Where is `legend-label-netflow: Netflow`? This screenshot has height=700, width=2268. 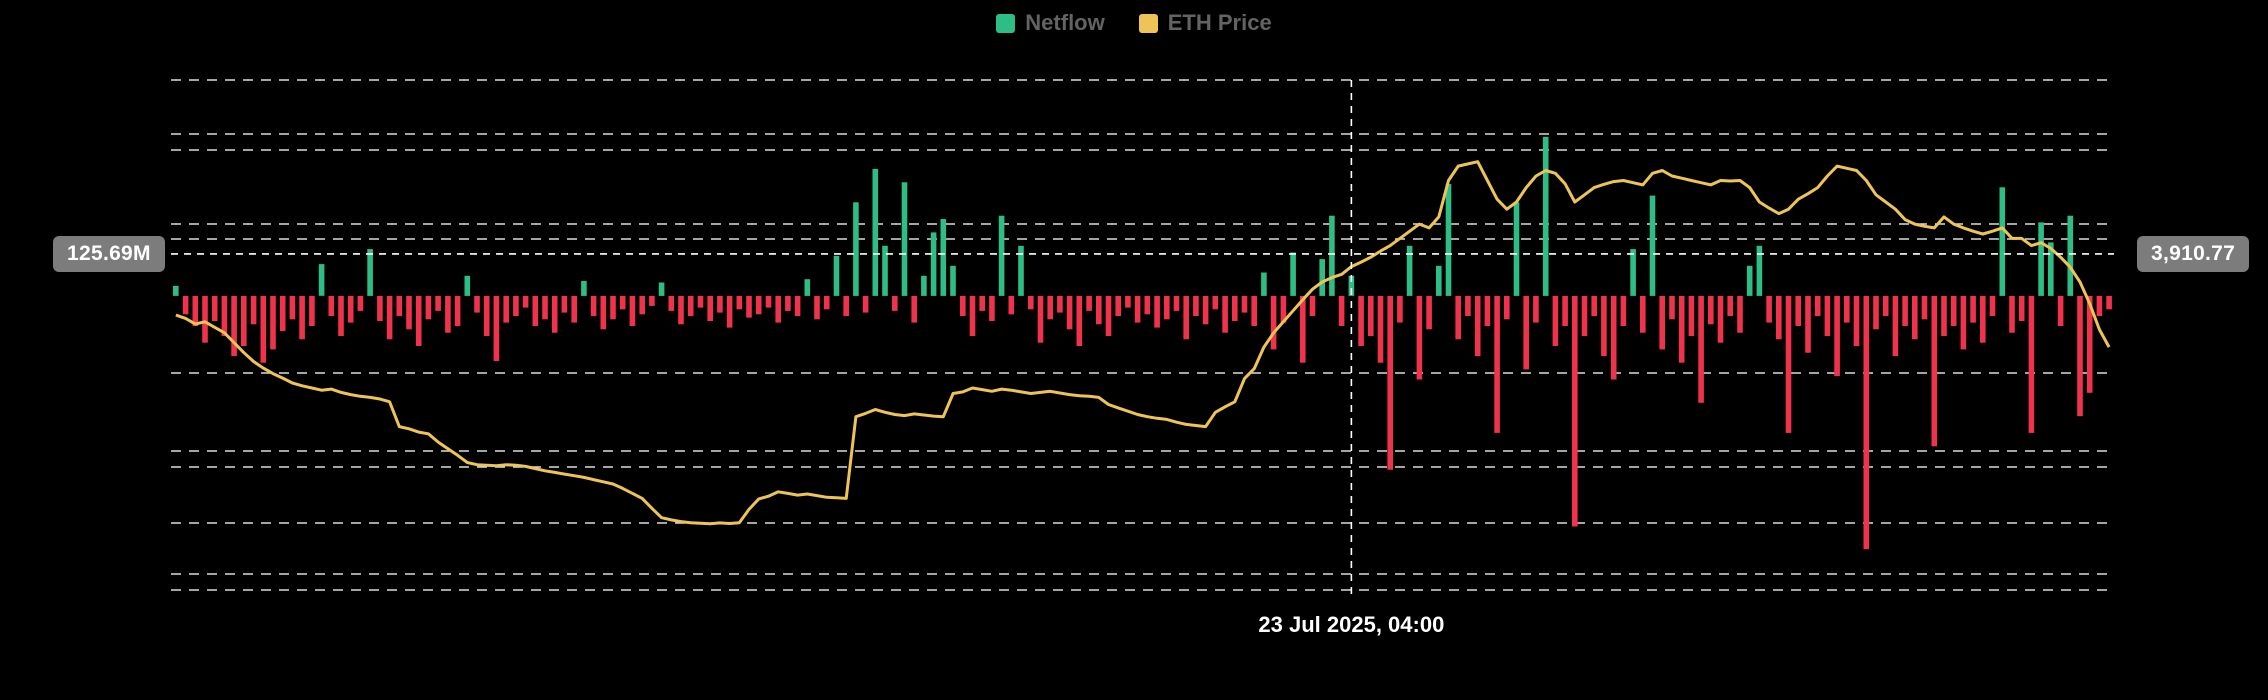
legend-label-netflow: Netflow is located at coordinates (1065, 22).